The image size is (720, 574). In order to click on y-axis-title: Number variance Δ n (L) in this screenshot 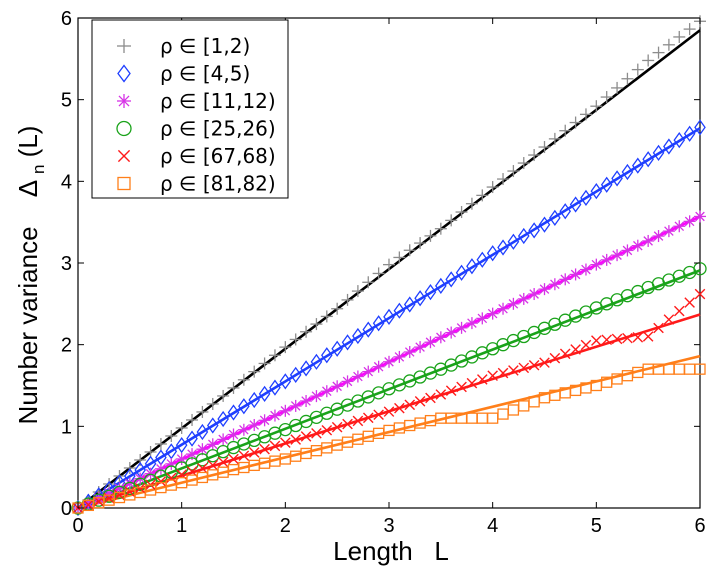, I will do `click(31, 275)`.